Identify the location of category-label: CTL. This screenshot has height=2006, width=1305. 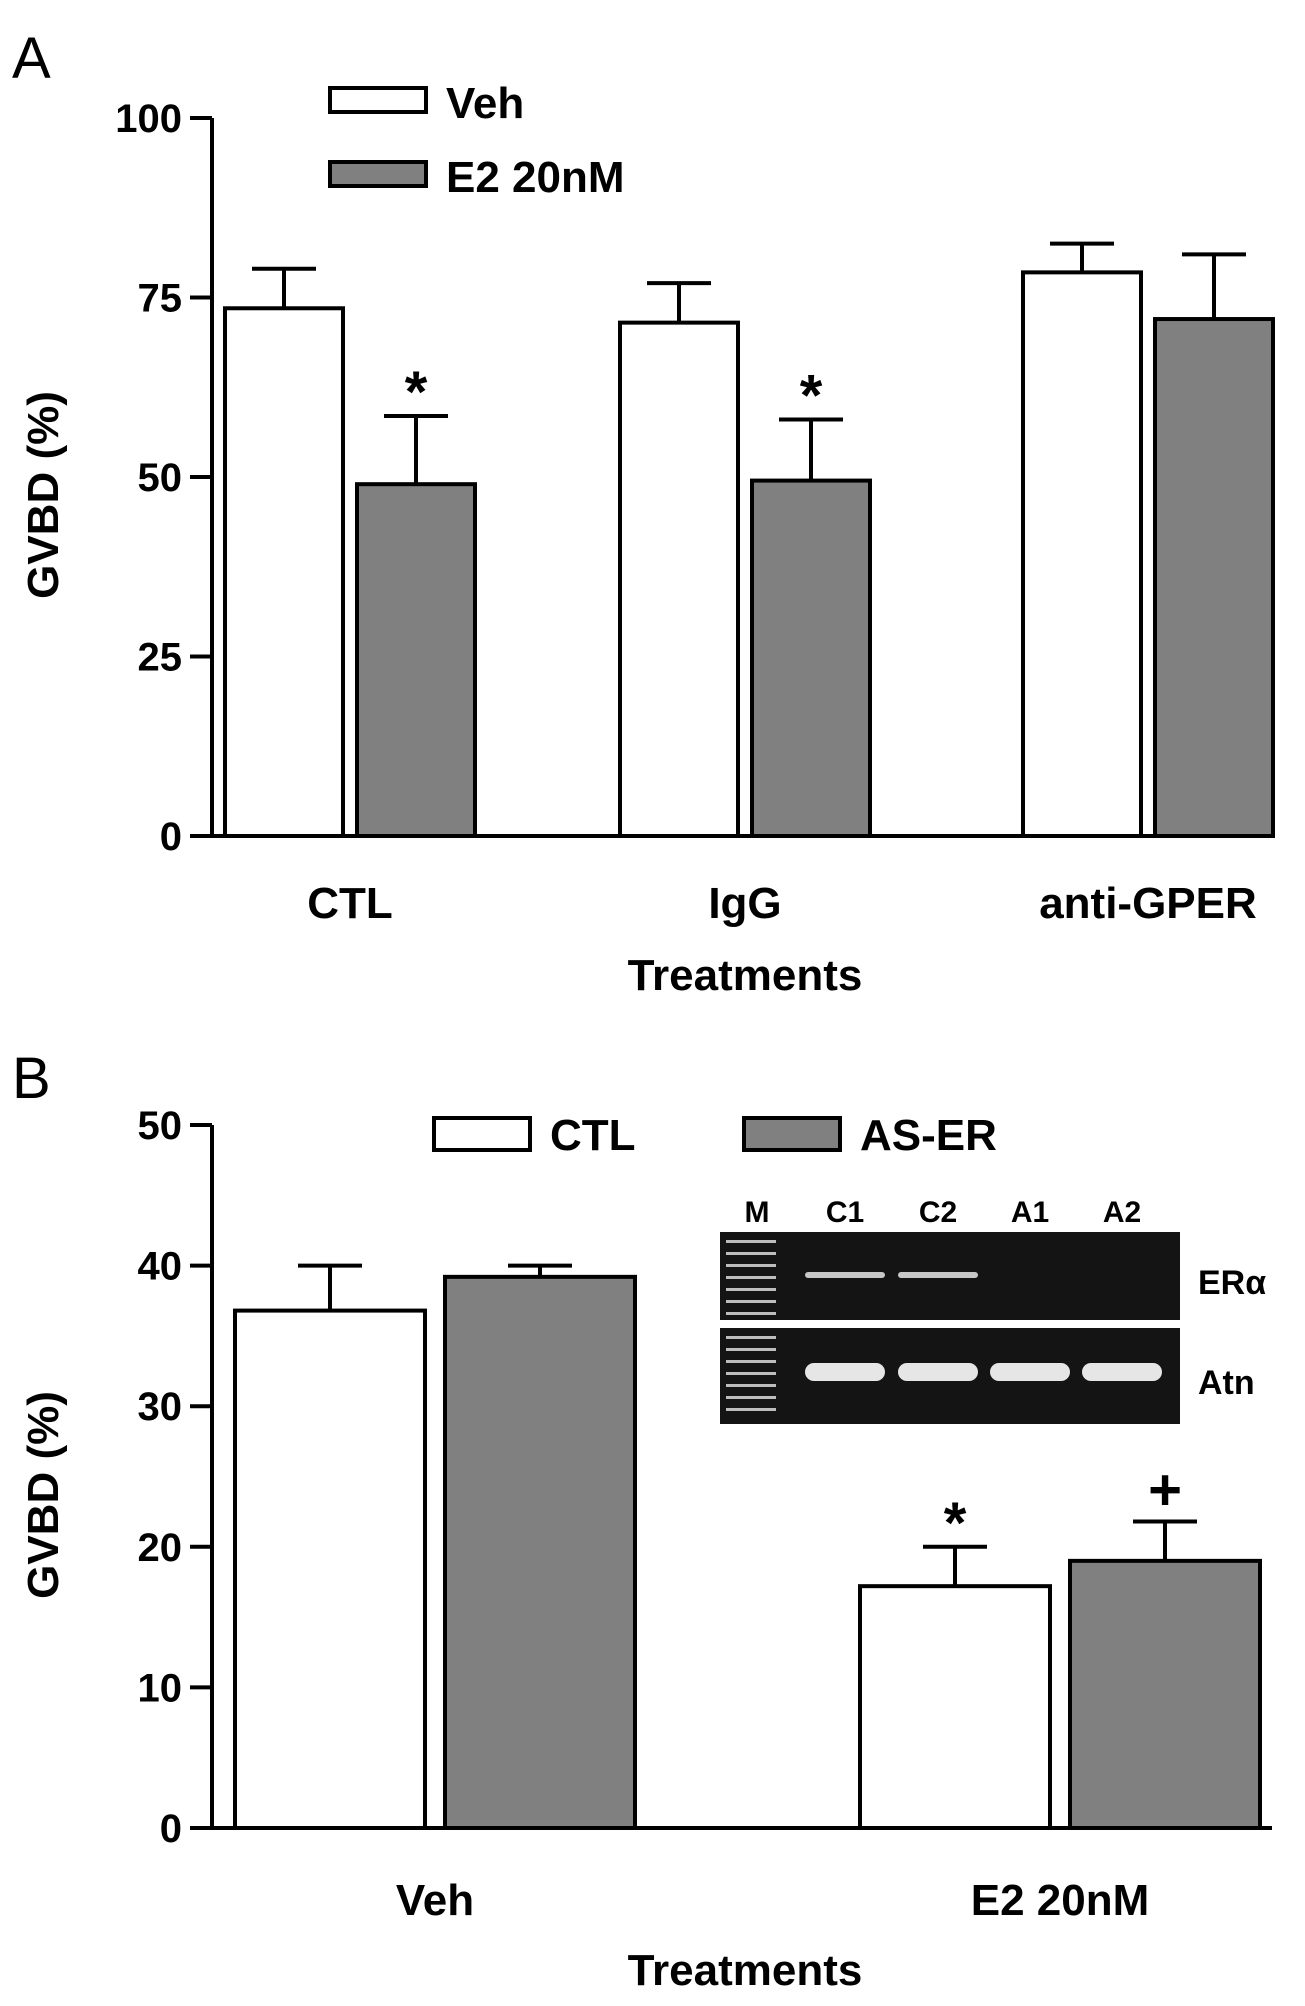
(350, 903).